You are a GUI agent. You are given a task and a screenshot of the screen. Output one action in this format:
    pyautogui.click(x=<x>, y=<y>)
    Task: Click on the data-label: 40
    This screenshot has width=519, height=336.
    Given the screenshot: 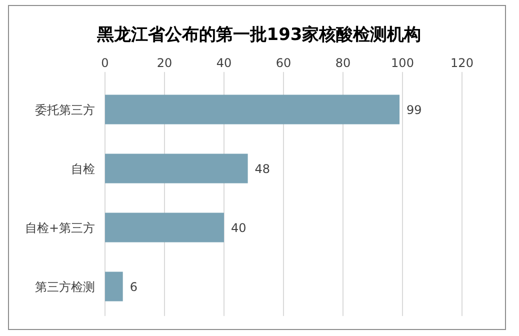 What is the action you would take?
    pyautogui.click(x=238, y=228)
    